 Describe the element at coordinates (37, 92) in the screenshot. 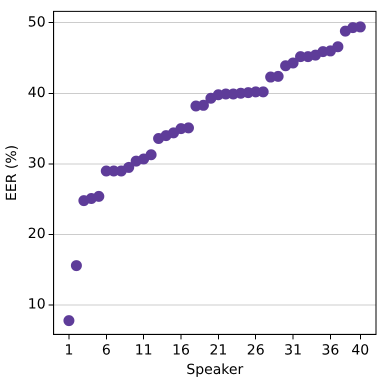

I see `y-tick-label: 40` at that location.